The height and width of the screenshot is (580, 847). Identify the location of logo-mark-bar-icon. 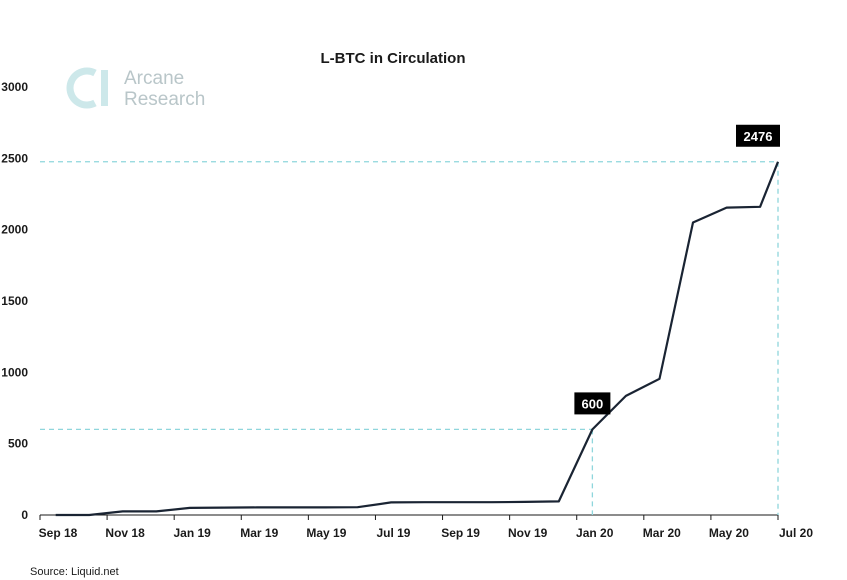
(104, 88).